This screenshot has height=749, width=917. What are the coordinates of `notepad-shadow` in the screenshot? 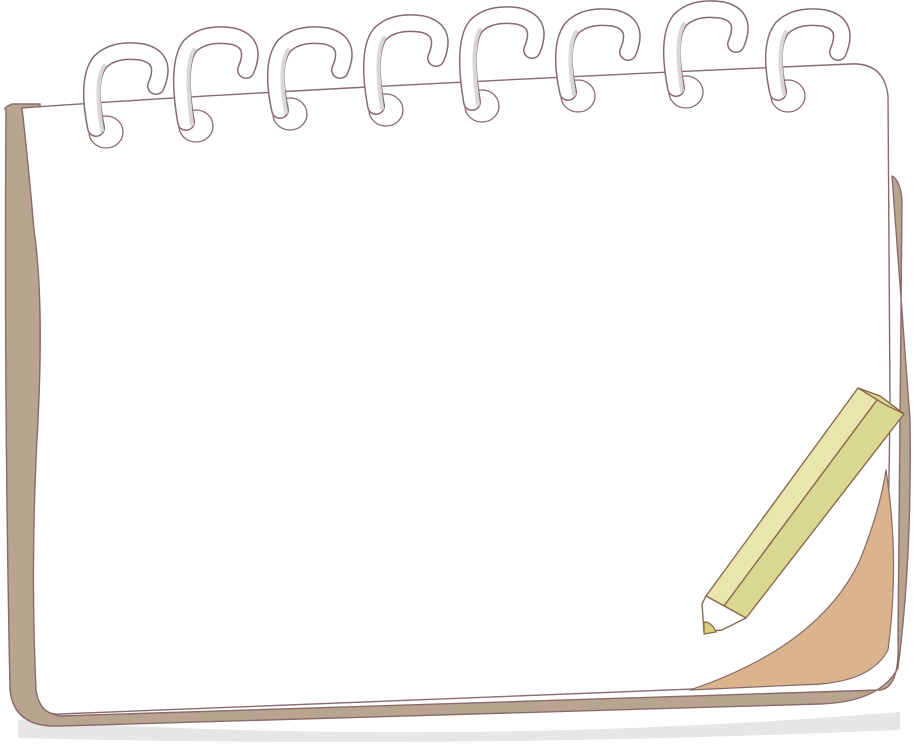 It's located at (459, 727).